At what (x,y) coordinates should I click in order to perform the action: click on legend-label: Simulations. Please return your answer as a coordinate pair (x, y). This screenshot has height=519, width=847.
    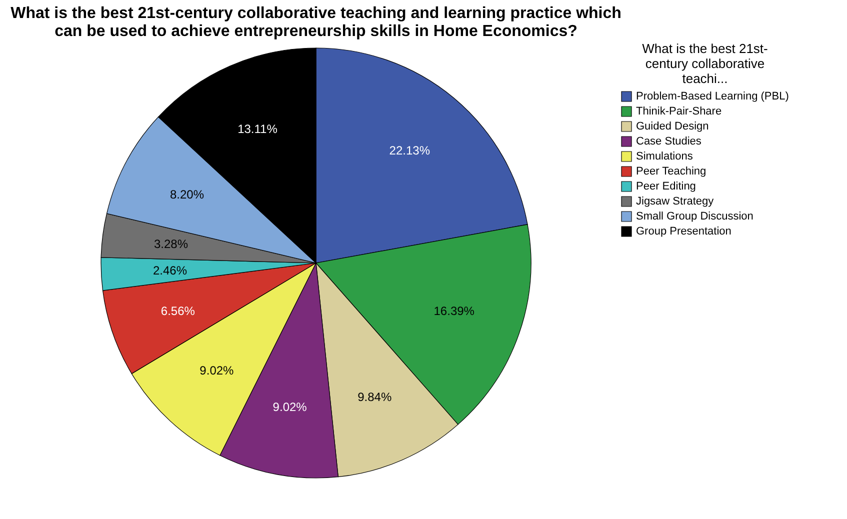
    Looking at the image, I should click on (665, 156).